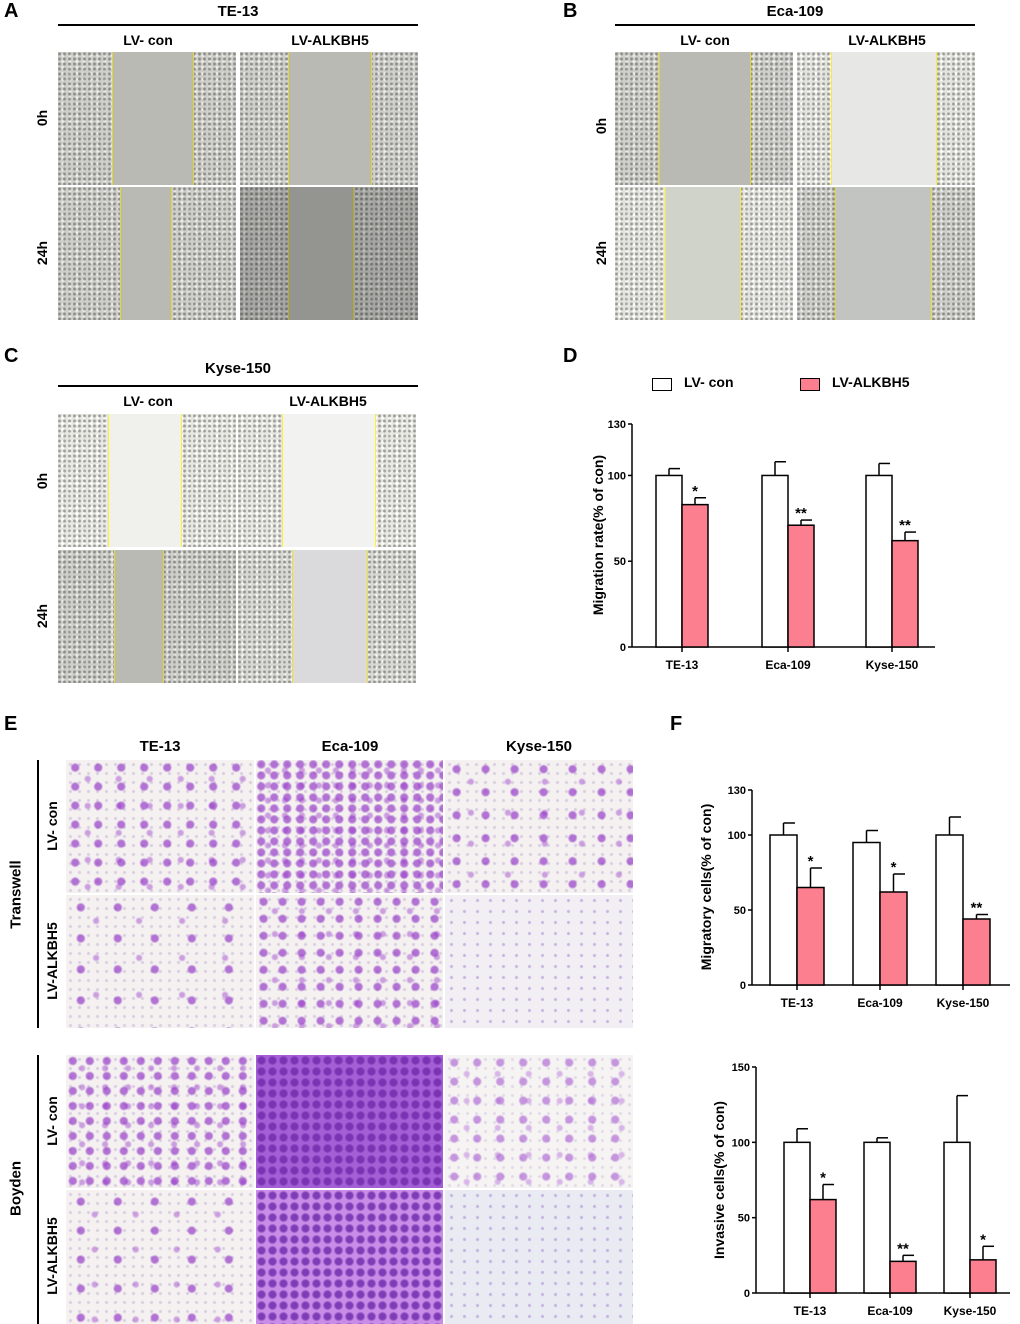 This screenshot has width=1020, height=1324. Describe the element at coordinates (662, 384) in the screenshot. I see `legend-swatch-con` at that location.